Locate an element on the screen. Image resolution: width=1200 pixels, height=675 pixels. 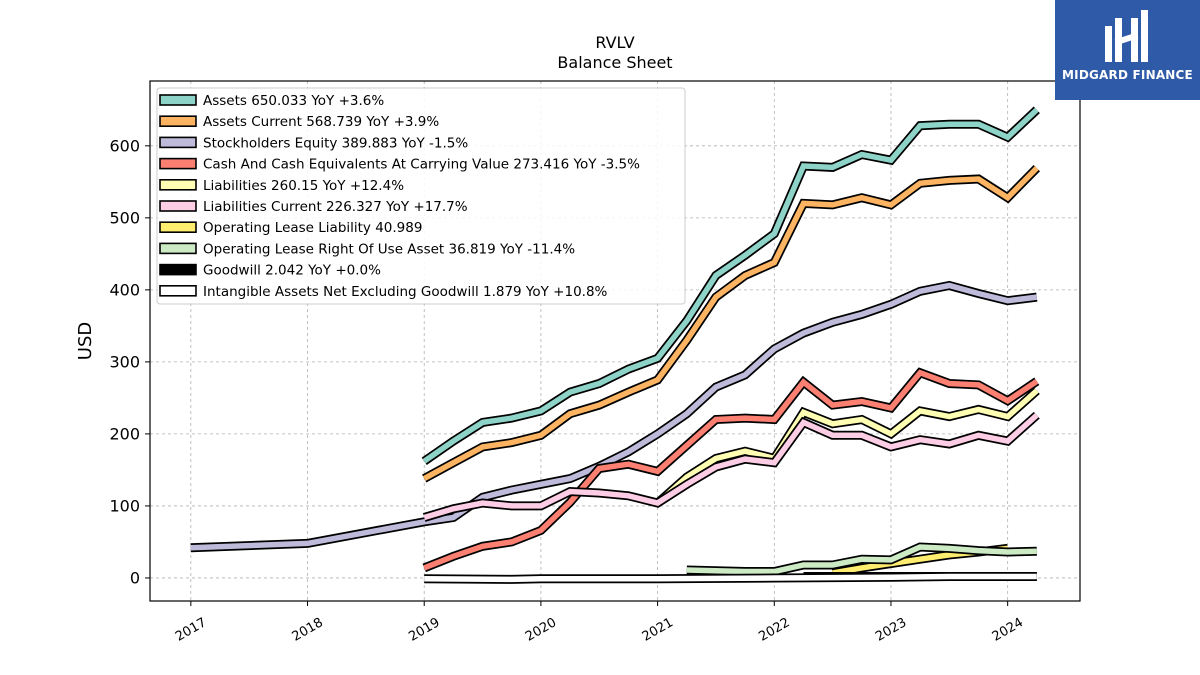
legend-entry: Stockholders Equity 389.883 YoY -1.5% is located at coordinates (335, 143).